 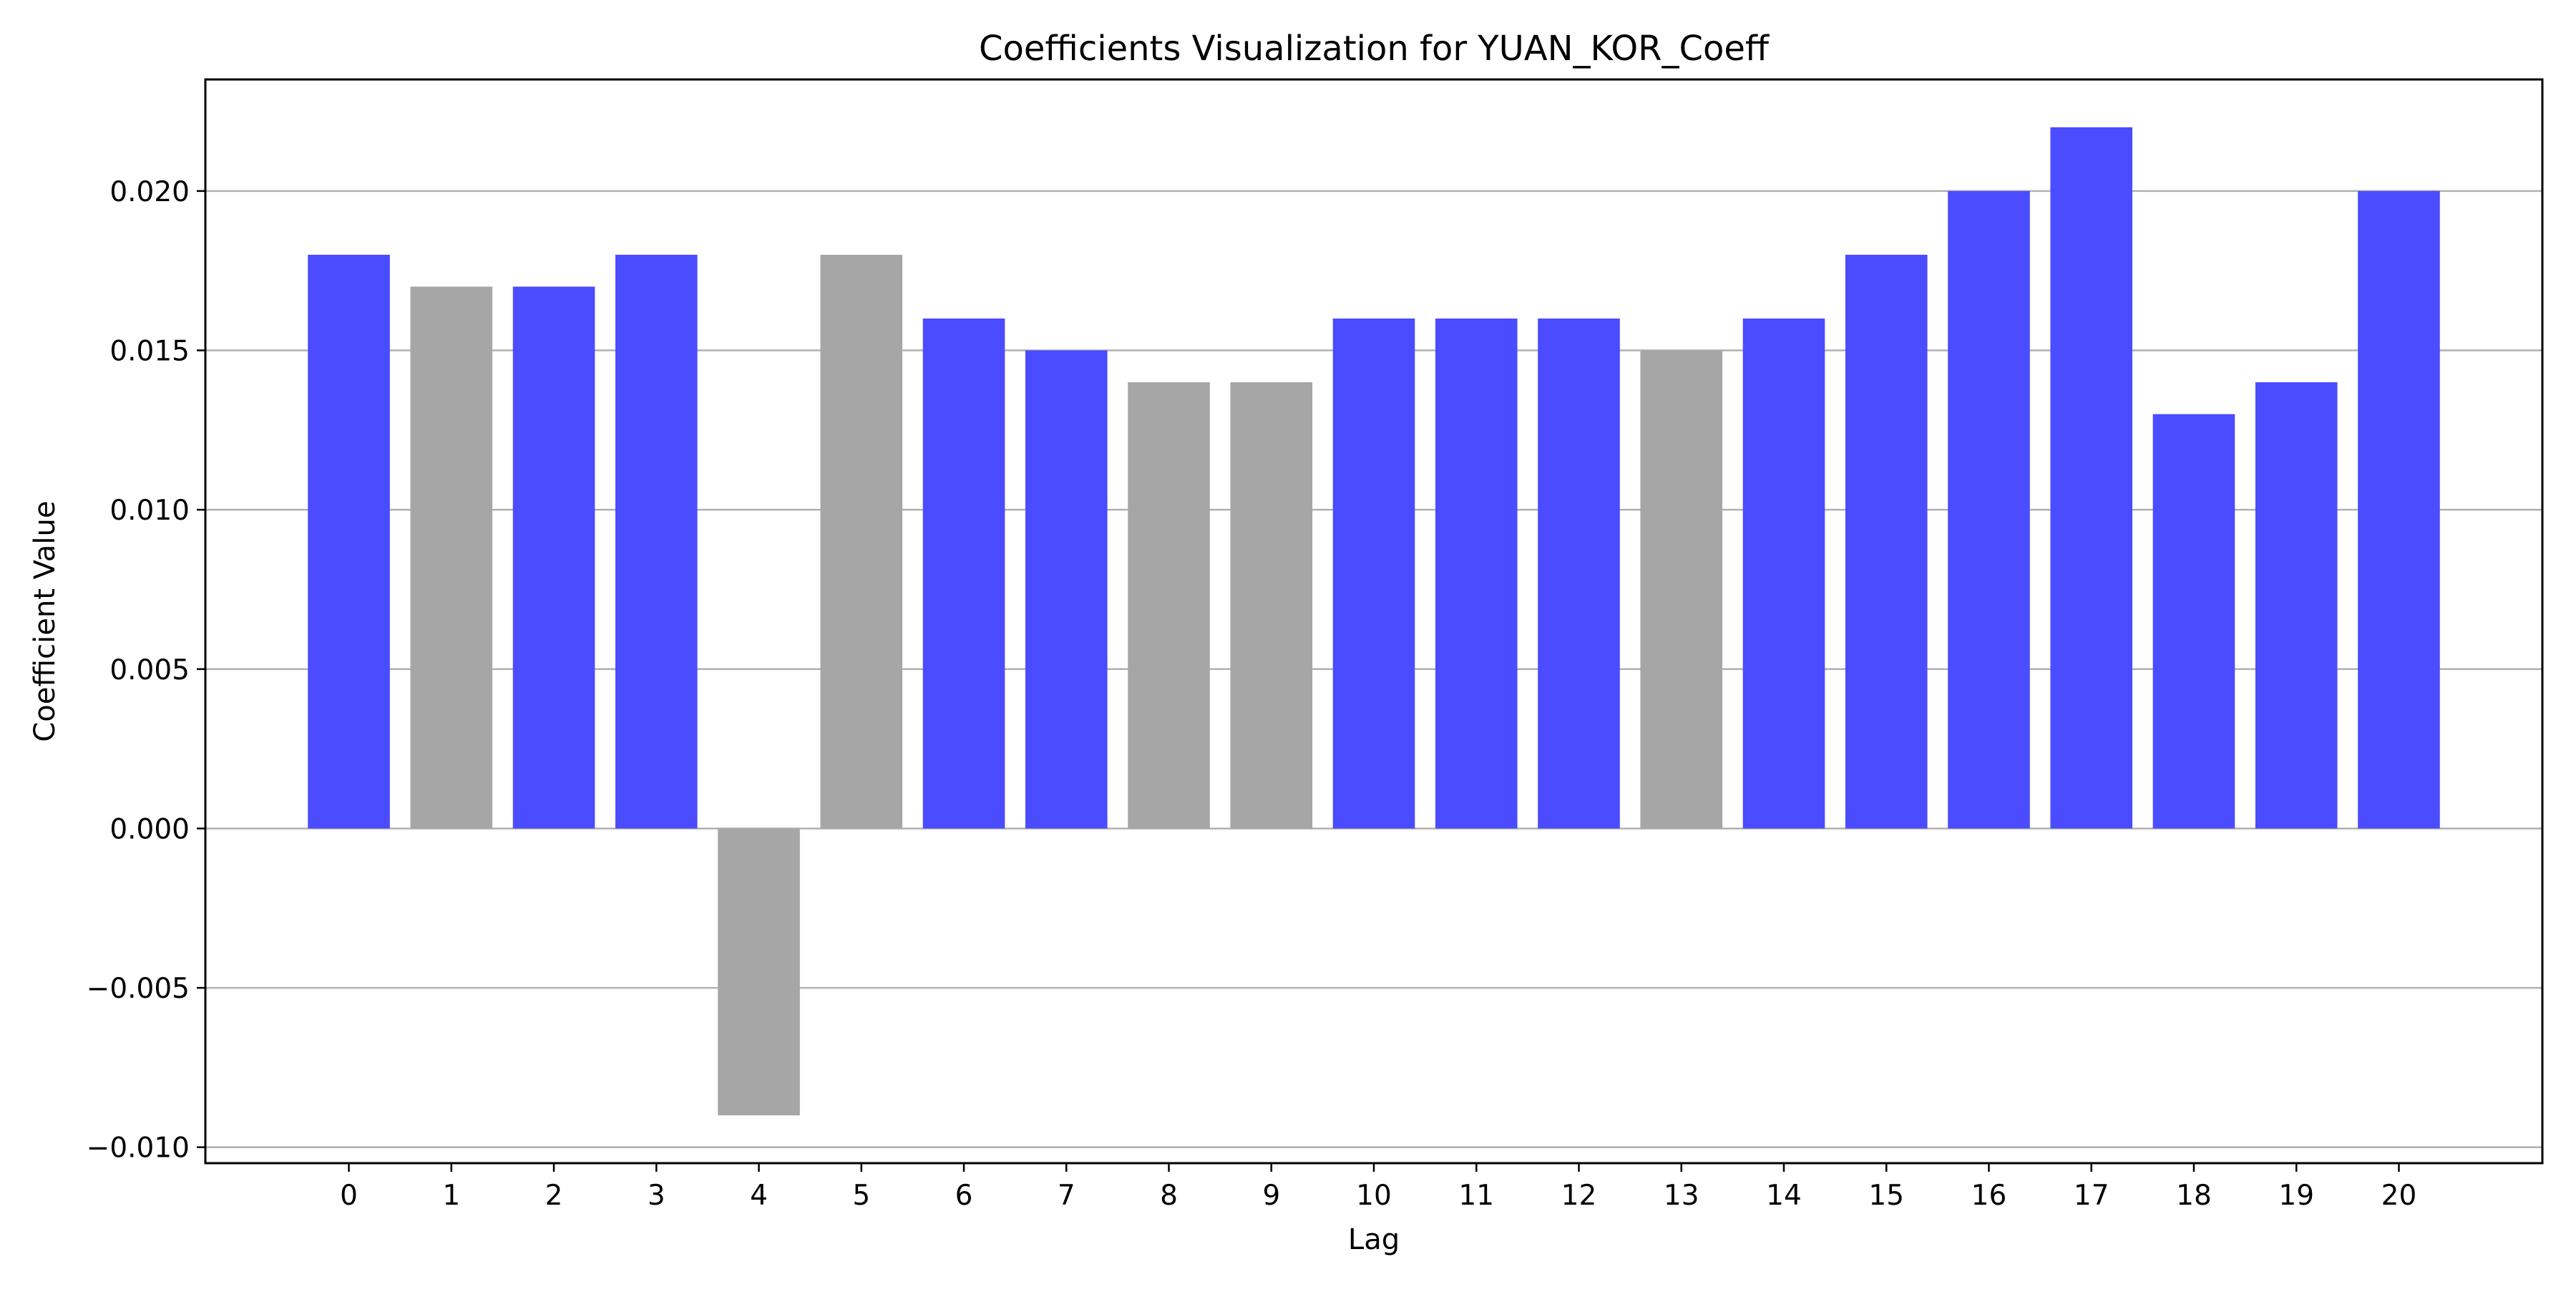 What do you see at coordinates (149, 352) in the screenshot?
I see `y-tick-label: 0.015` at bounding box center [149, 352].